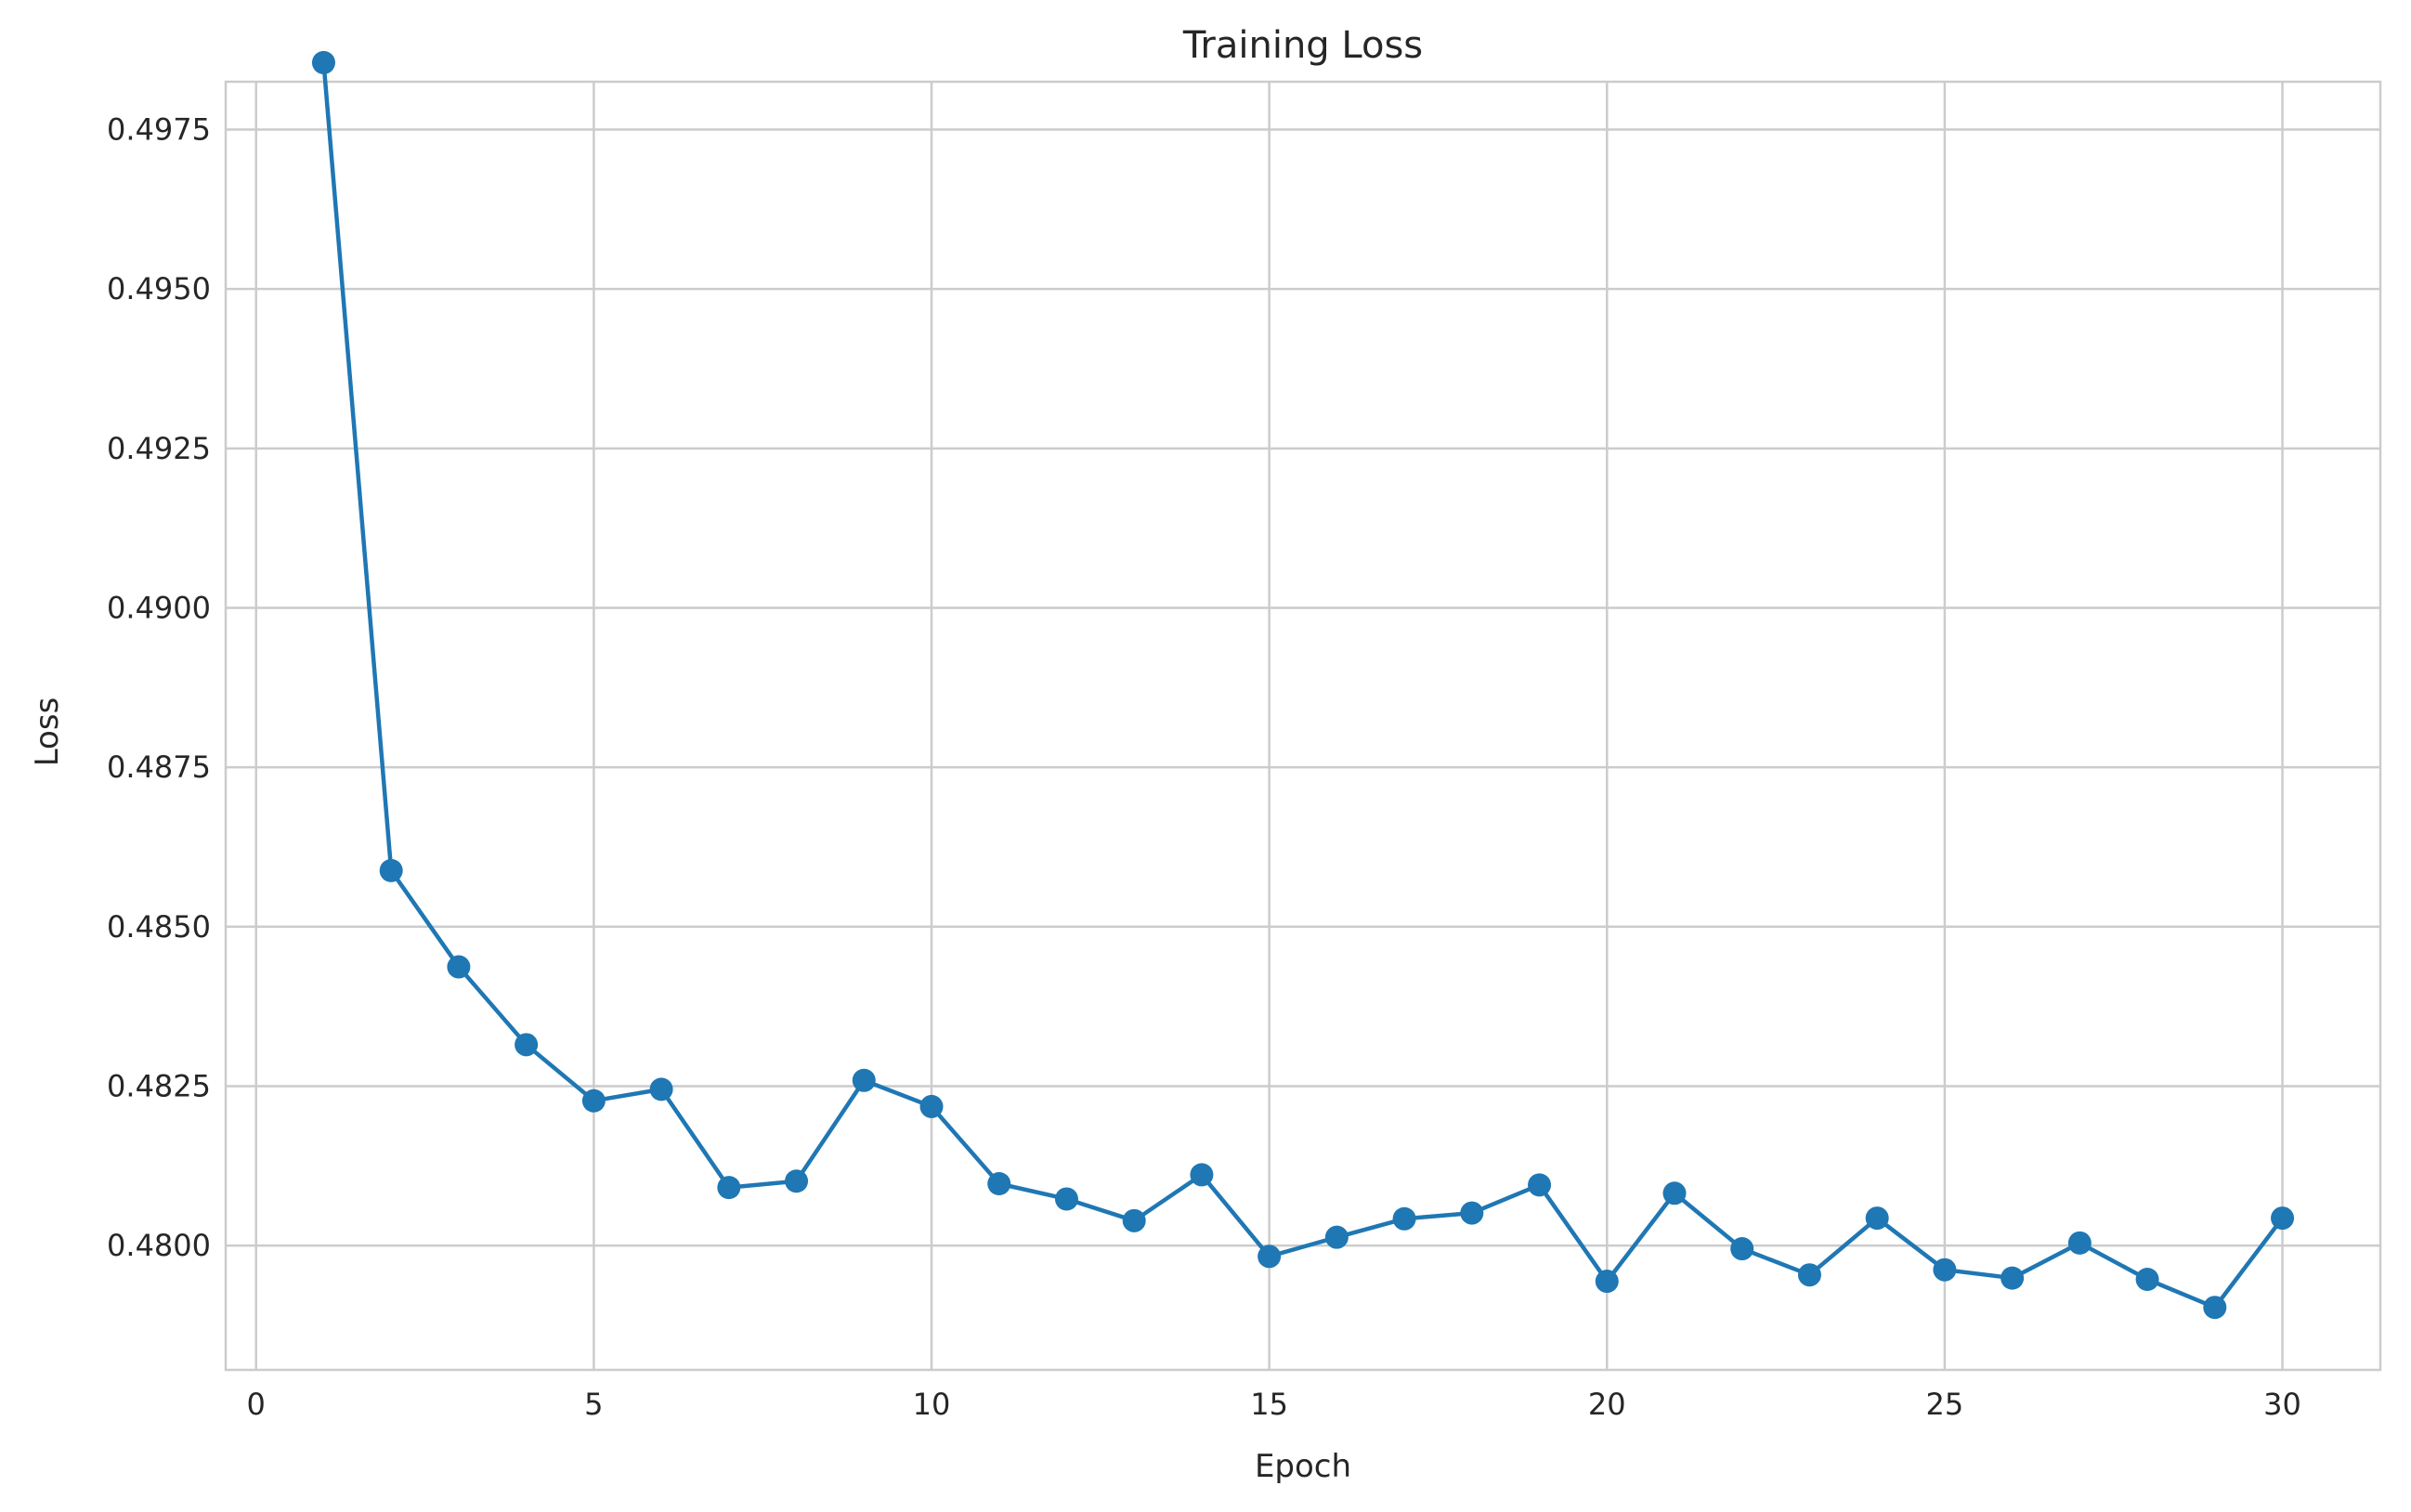 The height and width of the screenshot is (1512, 2411). Describe the element at coordinates (256, 1404) in the screenshot. I see `x-tick-label: 0` at that location.